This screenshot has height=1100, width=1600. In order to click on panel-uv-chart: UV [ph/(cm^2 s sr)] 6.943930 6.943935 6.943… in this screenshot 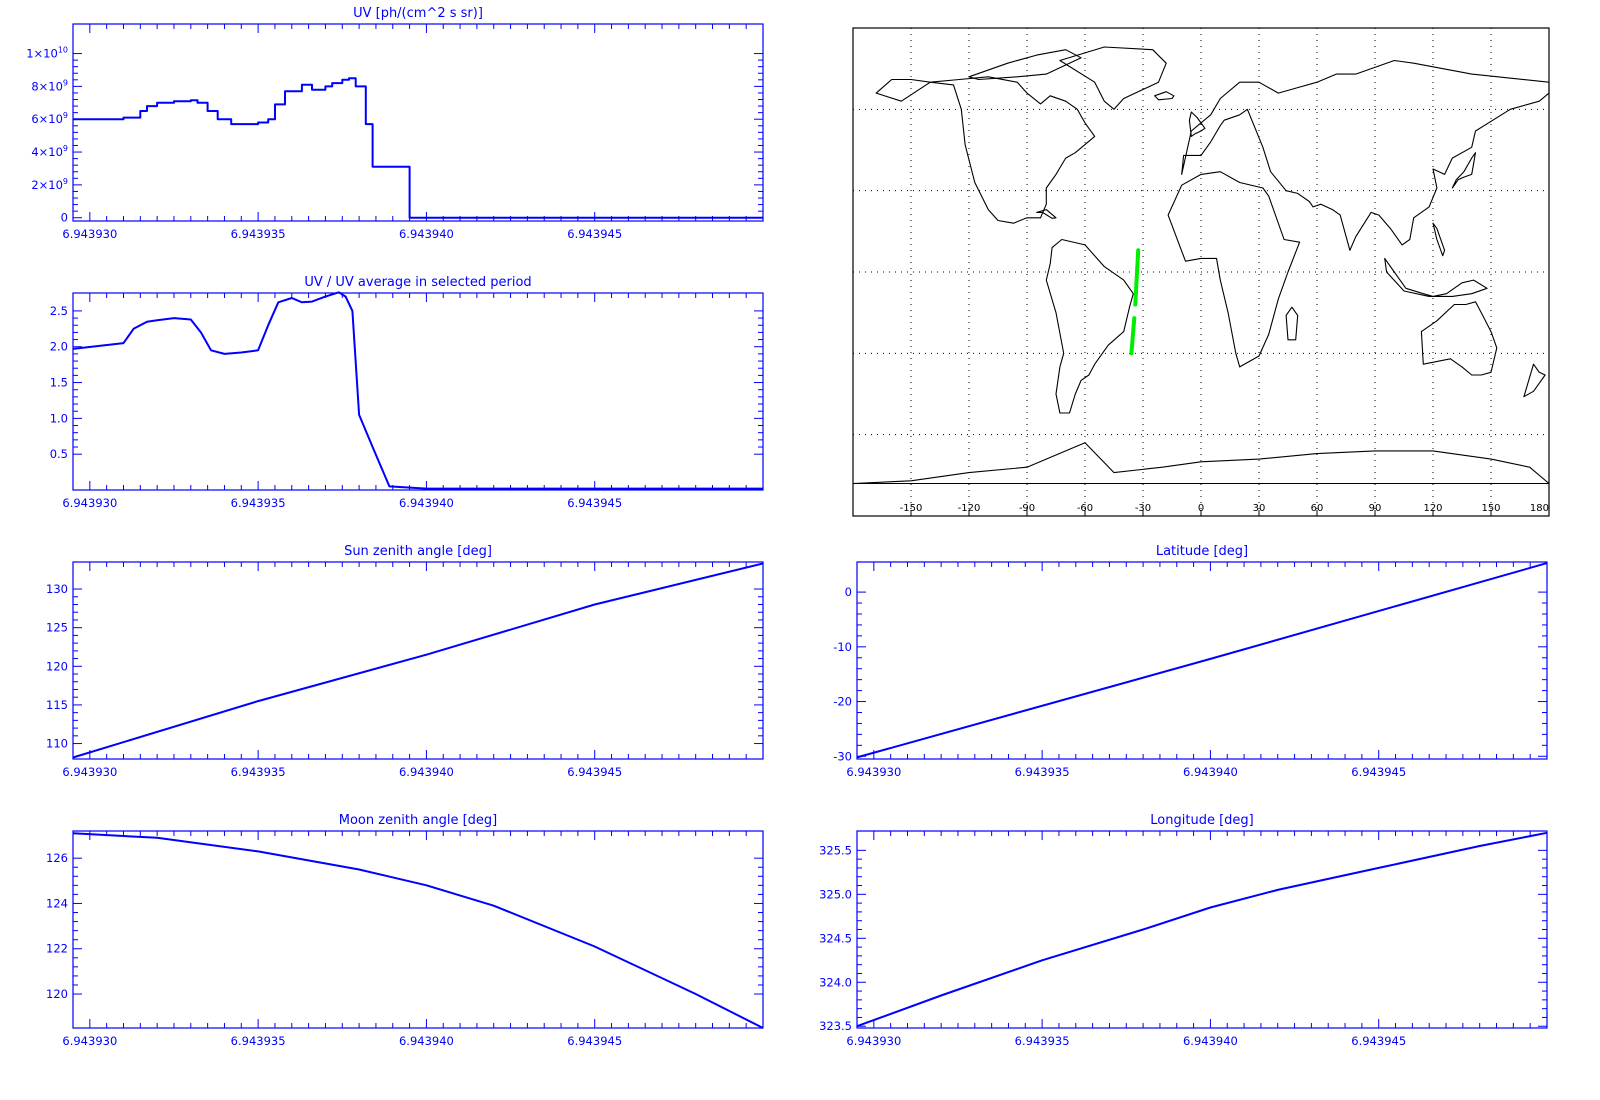, I will do `click(395, 123)`.